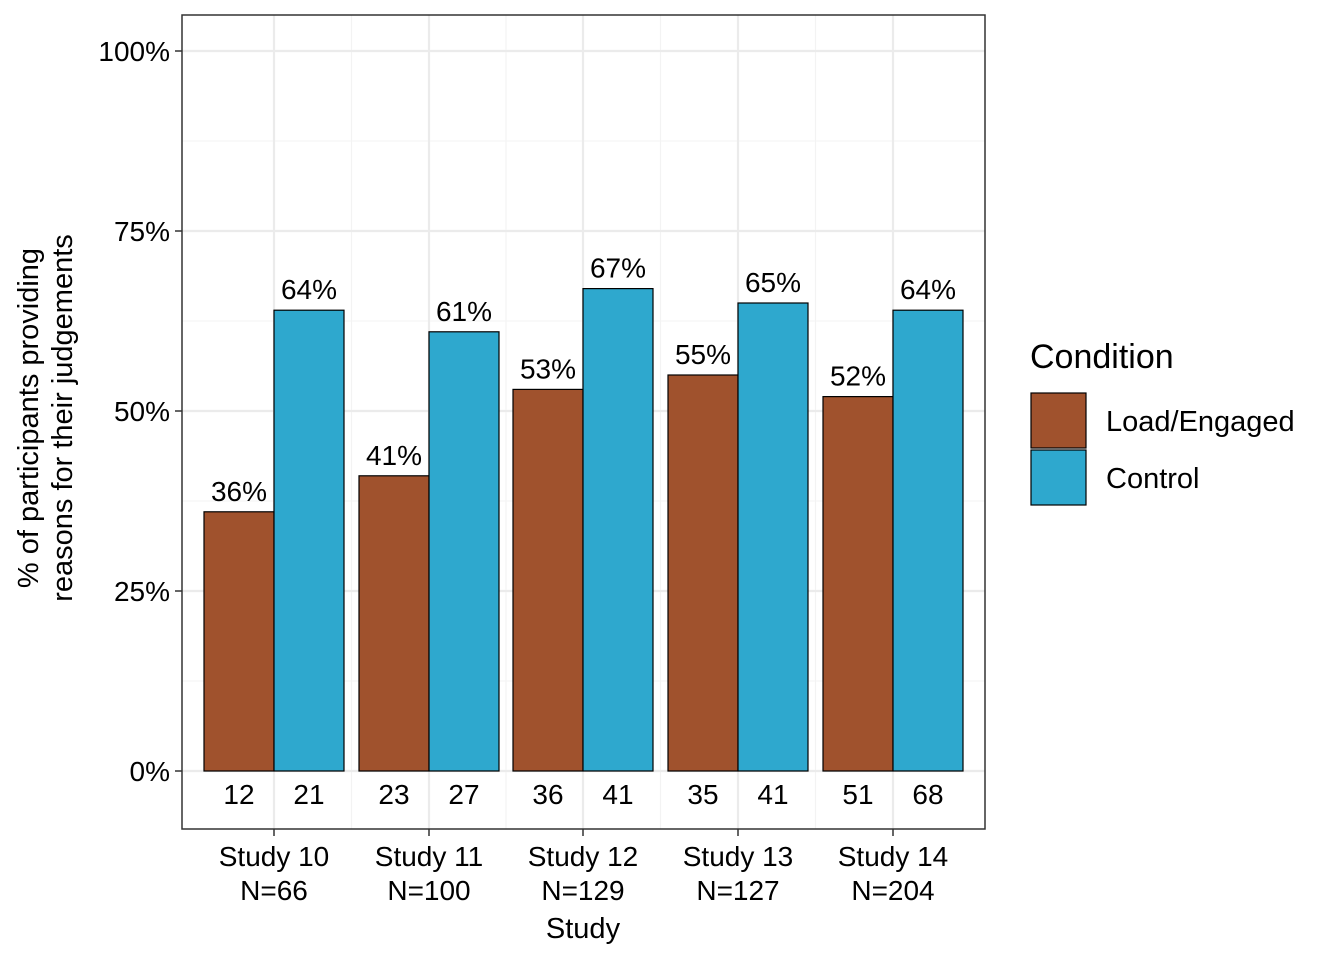 The image size is (1344, 960). Describe the element at coordinates (892, 890) in the screenshot. I see `x-tick-label-n: N=204` at that location.